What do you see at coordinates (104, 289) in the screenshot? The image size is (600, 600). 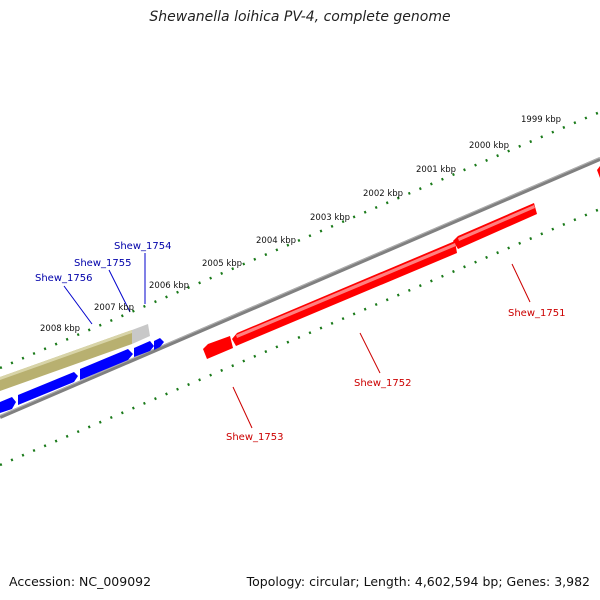 I see `forward-label-leaders` at bounding box center [104, 289].